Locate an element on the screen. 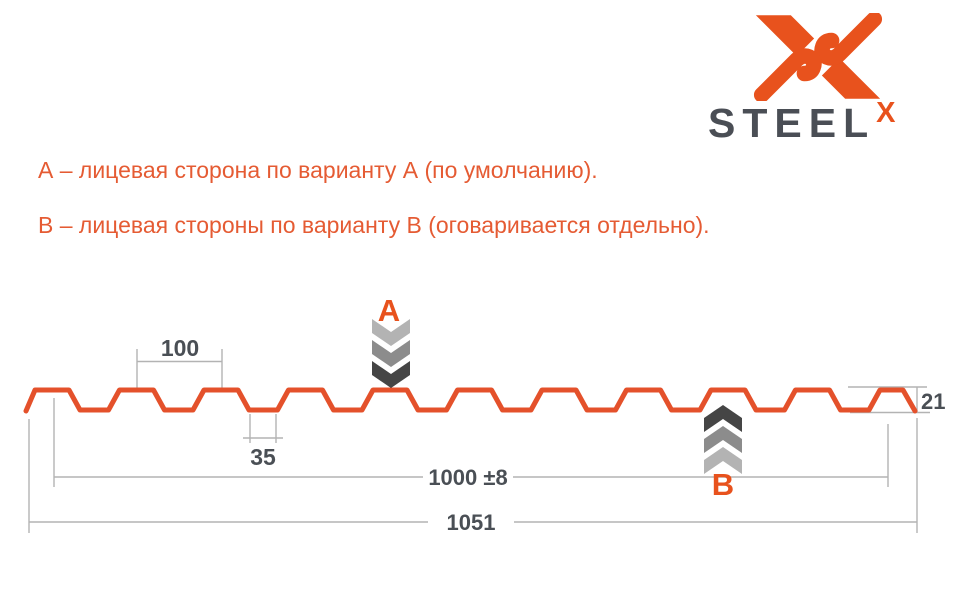 This screenshot has width=970, height=593. logo-ribbon-lower is located at coordinates (787, 74).